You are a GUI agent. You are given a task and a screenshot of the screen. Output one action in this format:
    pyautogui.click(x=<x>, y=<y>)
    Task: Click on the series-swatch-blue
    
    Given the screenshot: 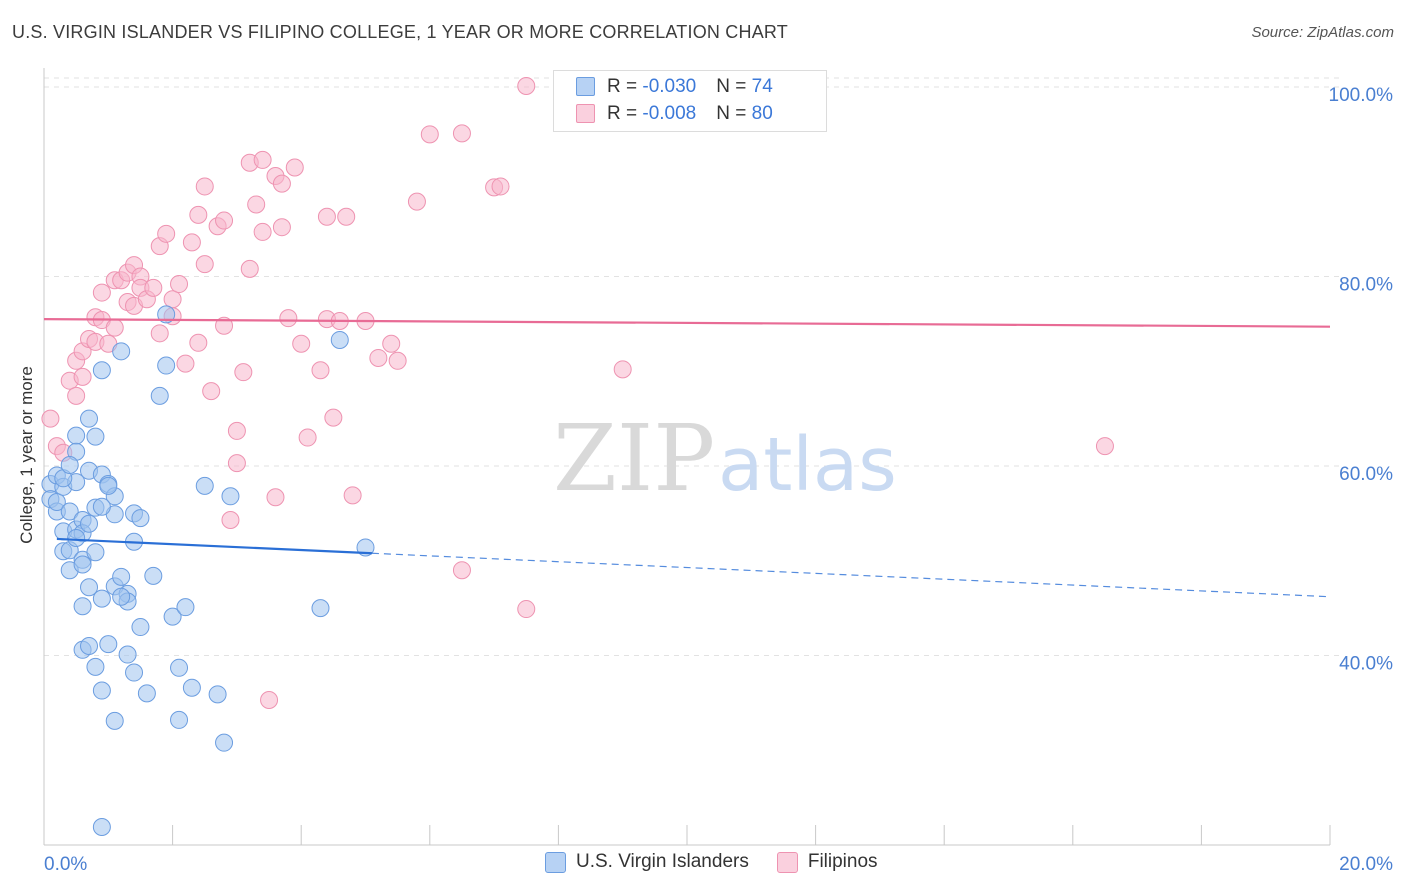 What is the action you would take?
    pyautogui.click(x=555, y=862)
    